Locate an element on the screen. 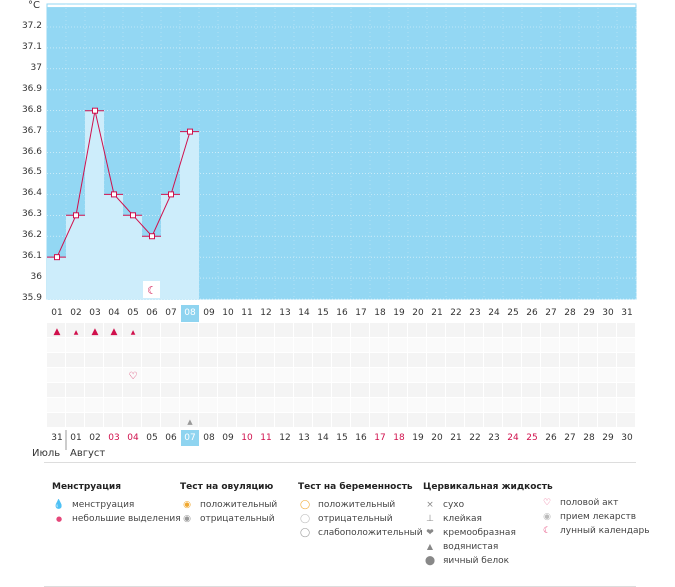 This screenshot has width=675, height=587. date-label: 14 is located at coordinates (323, 438).